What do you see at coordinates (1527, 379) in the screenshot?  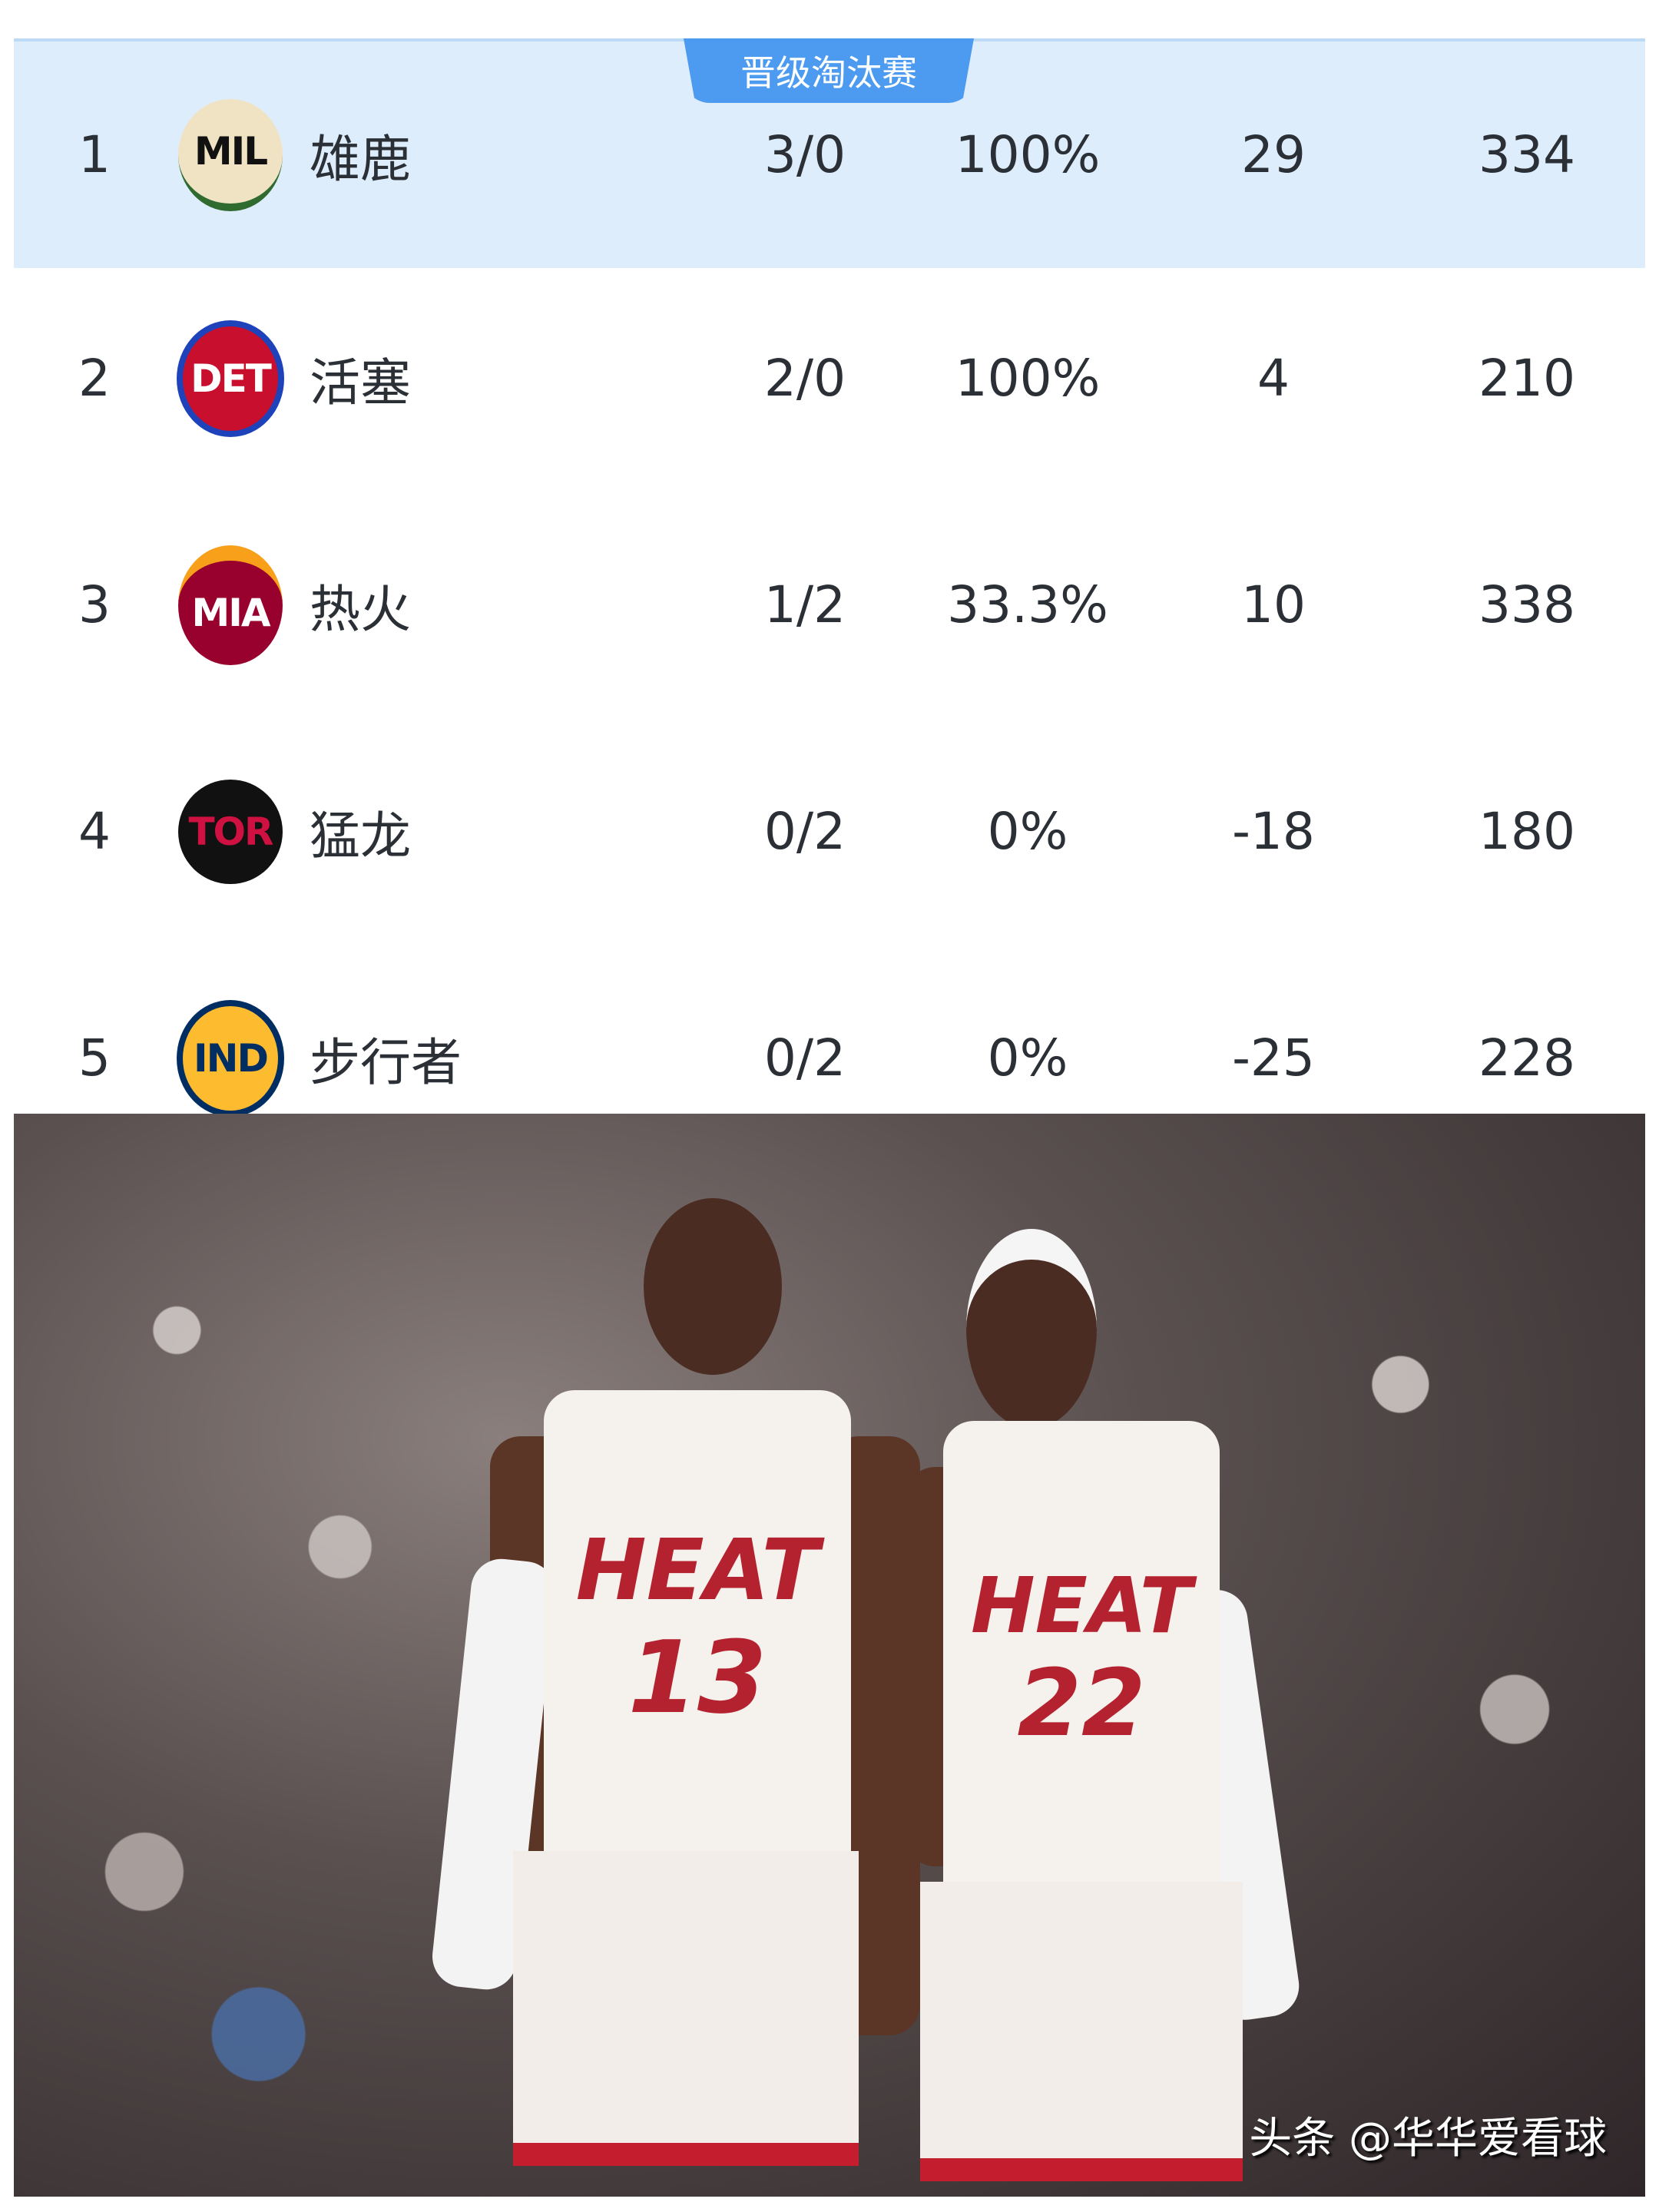 I see `points: 210` at bounding box center [1527, 379].